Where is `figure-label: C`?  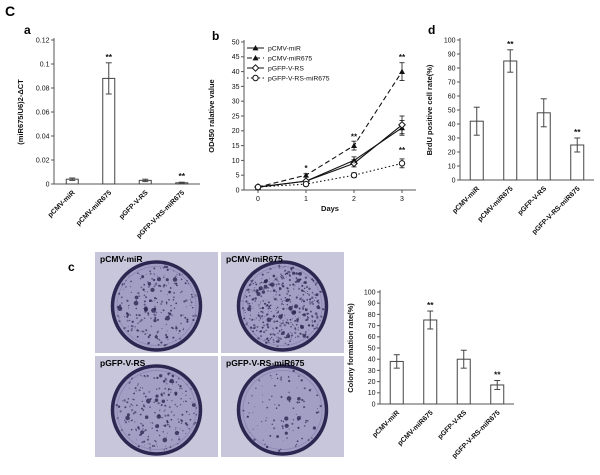 figure-label: C is located at coordinates (10, 11).